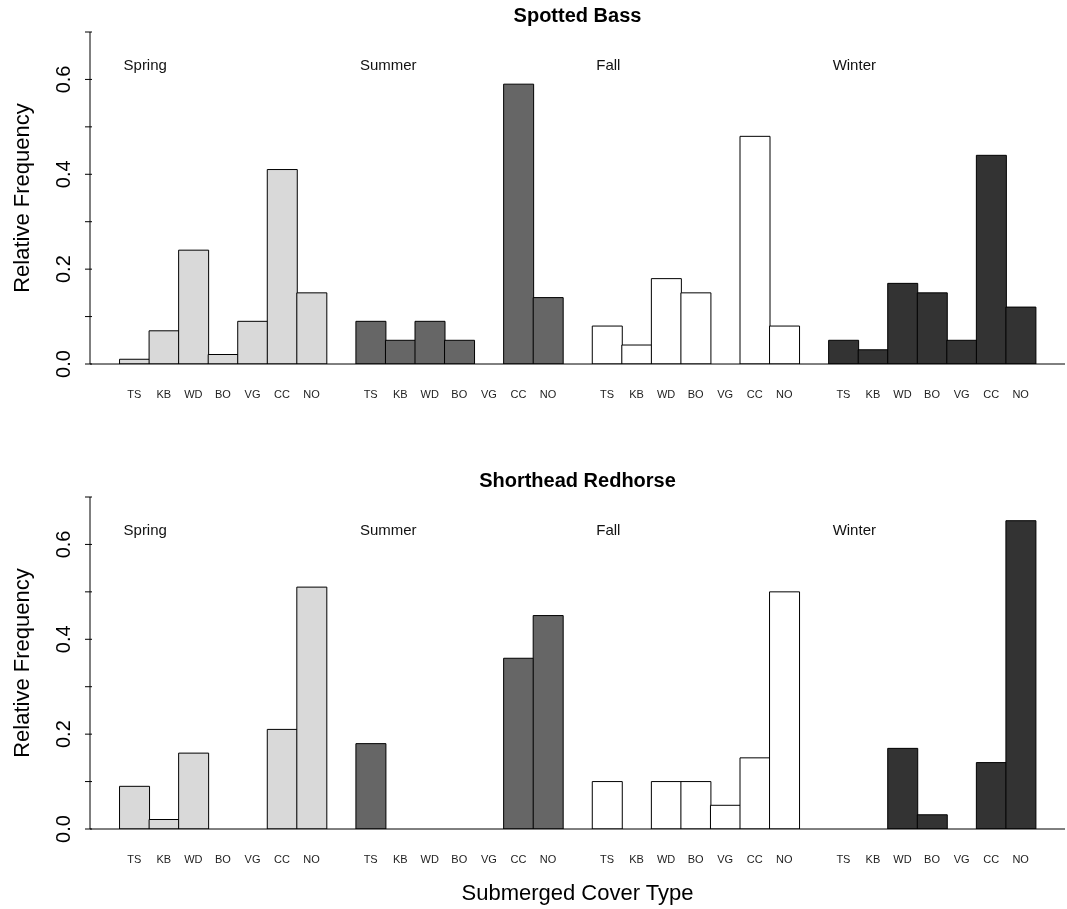 This screenshot has height=909, width=1067. I want to click on x-axis-title: Submerged Cover Type, so click(577, 893).